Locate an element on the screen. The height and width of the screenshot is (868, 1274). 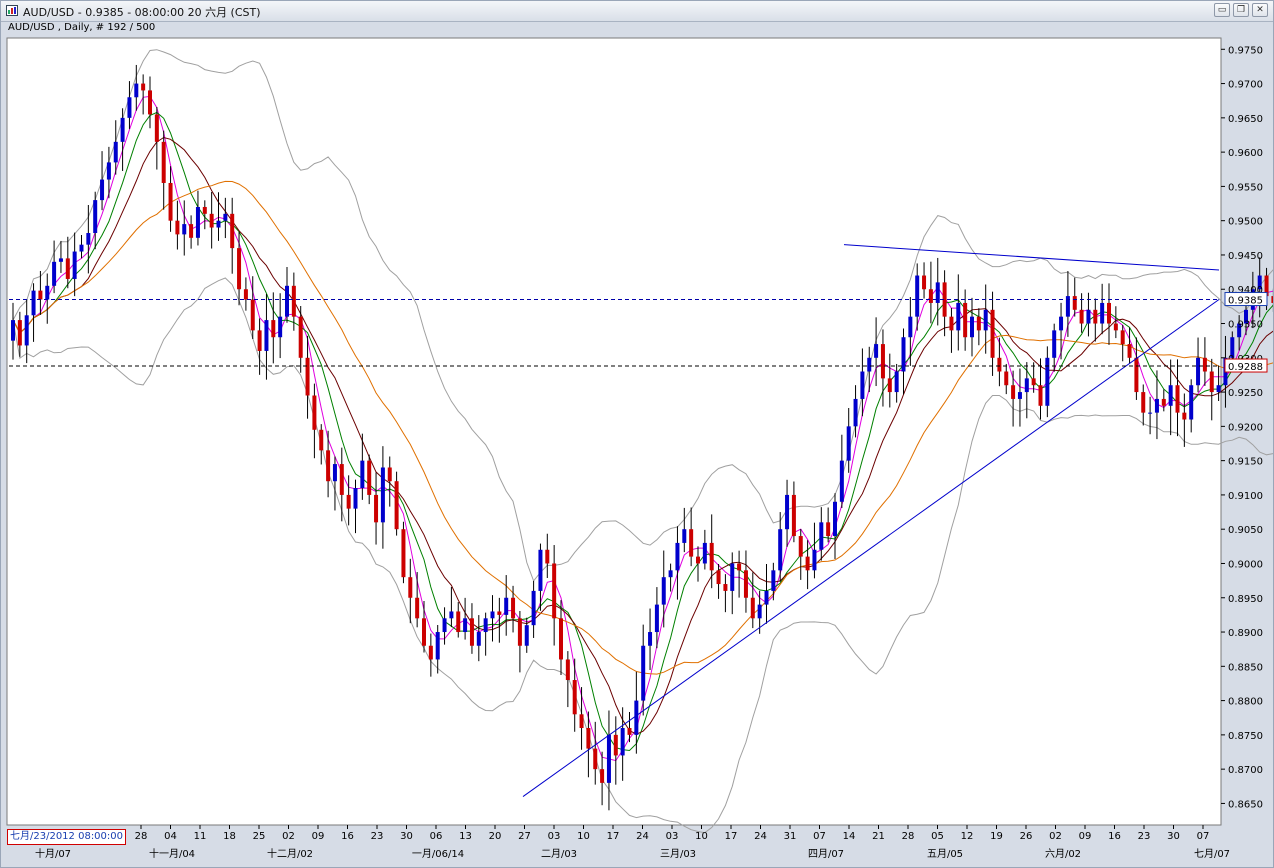
y-tick-label: 0.8950 is located at coordinates (1245, 599).